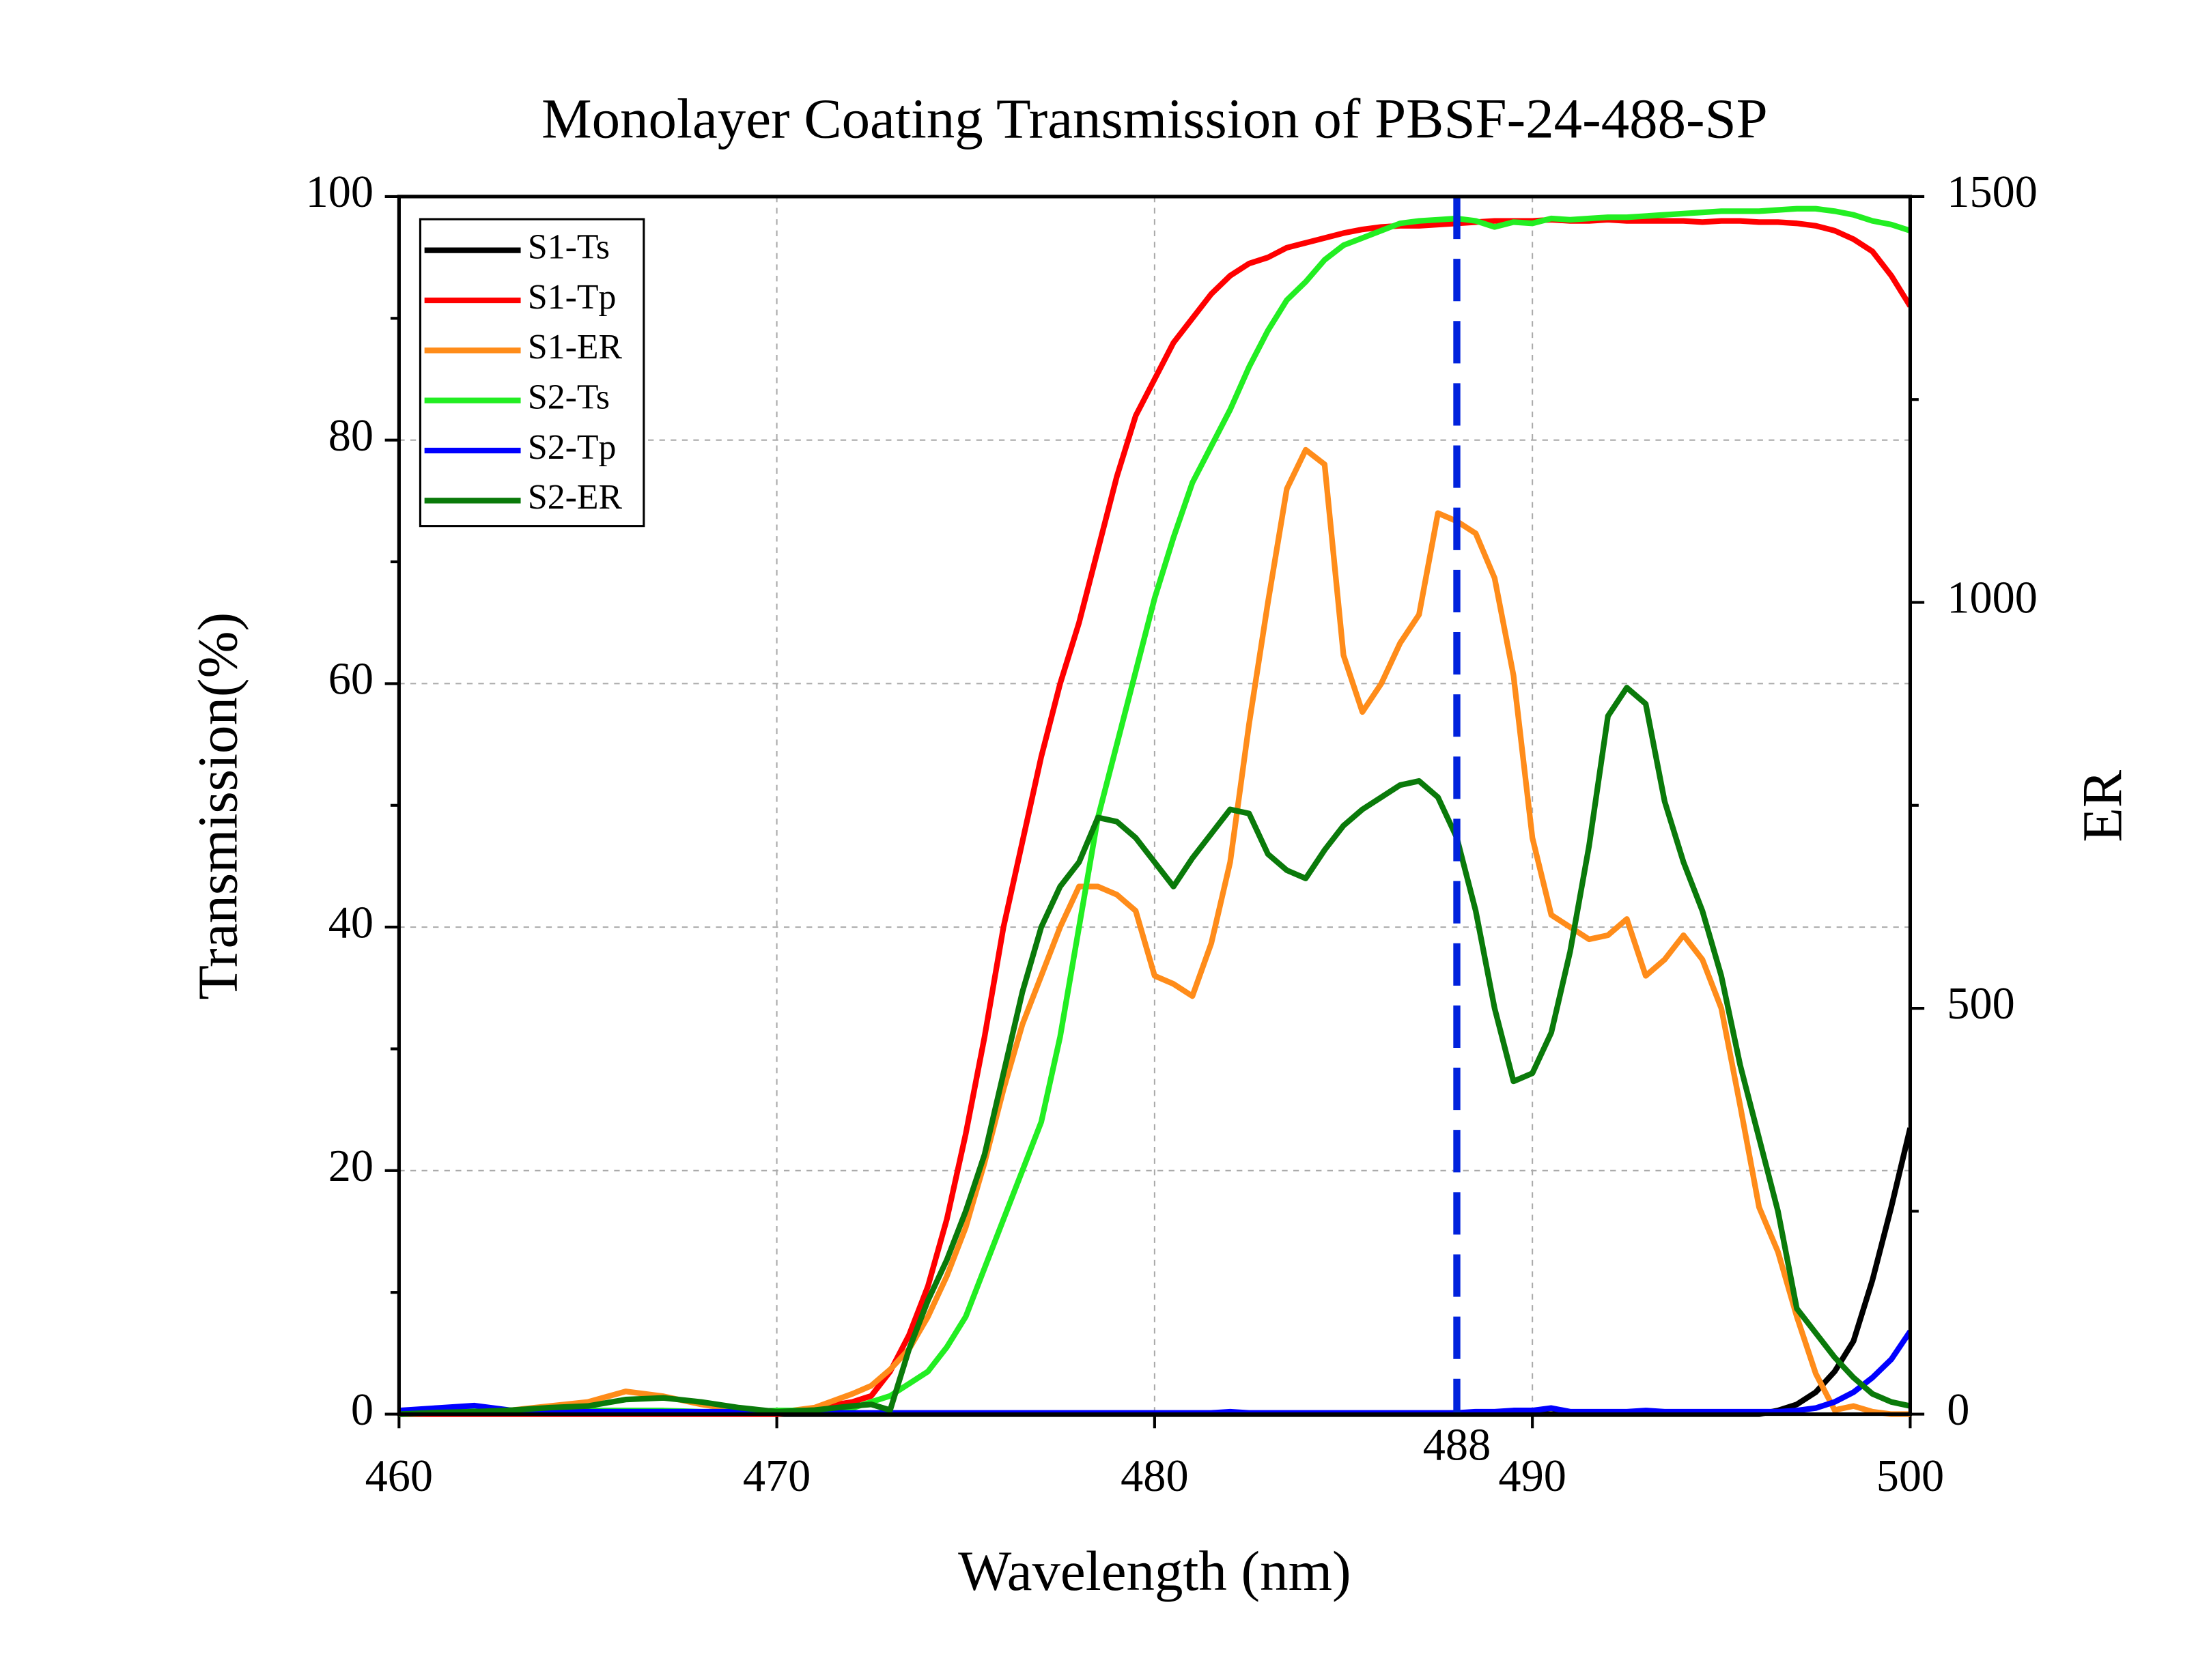  What do you see at coordinates (1958, 1410) in the screenshot?
I see `y2-tick-label: 0` at bounding box center [1958, 1410].